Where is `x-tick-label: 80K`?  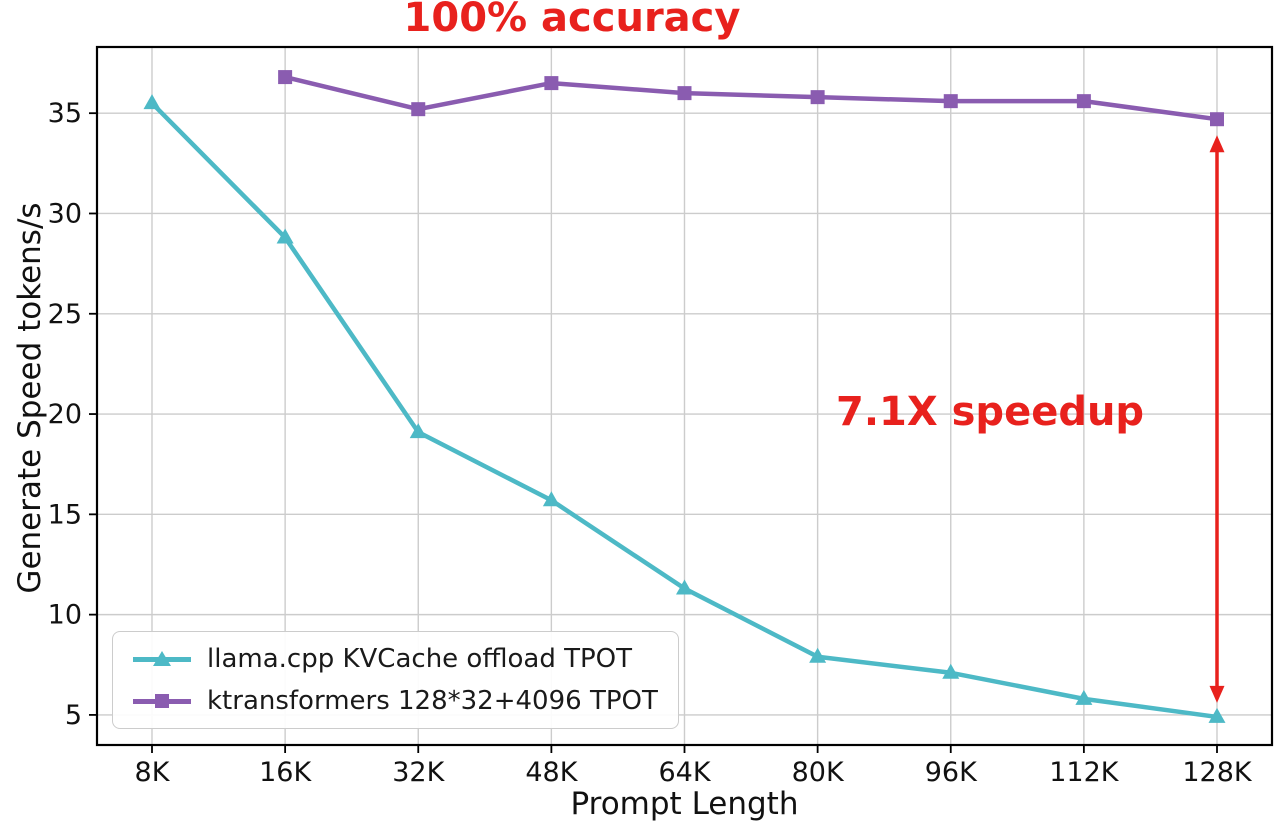 x-tick-label: 80K is located at coordinates (818, 772).